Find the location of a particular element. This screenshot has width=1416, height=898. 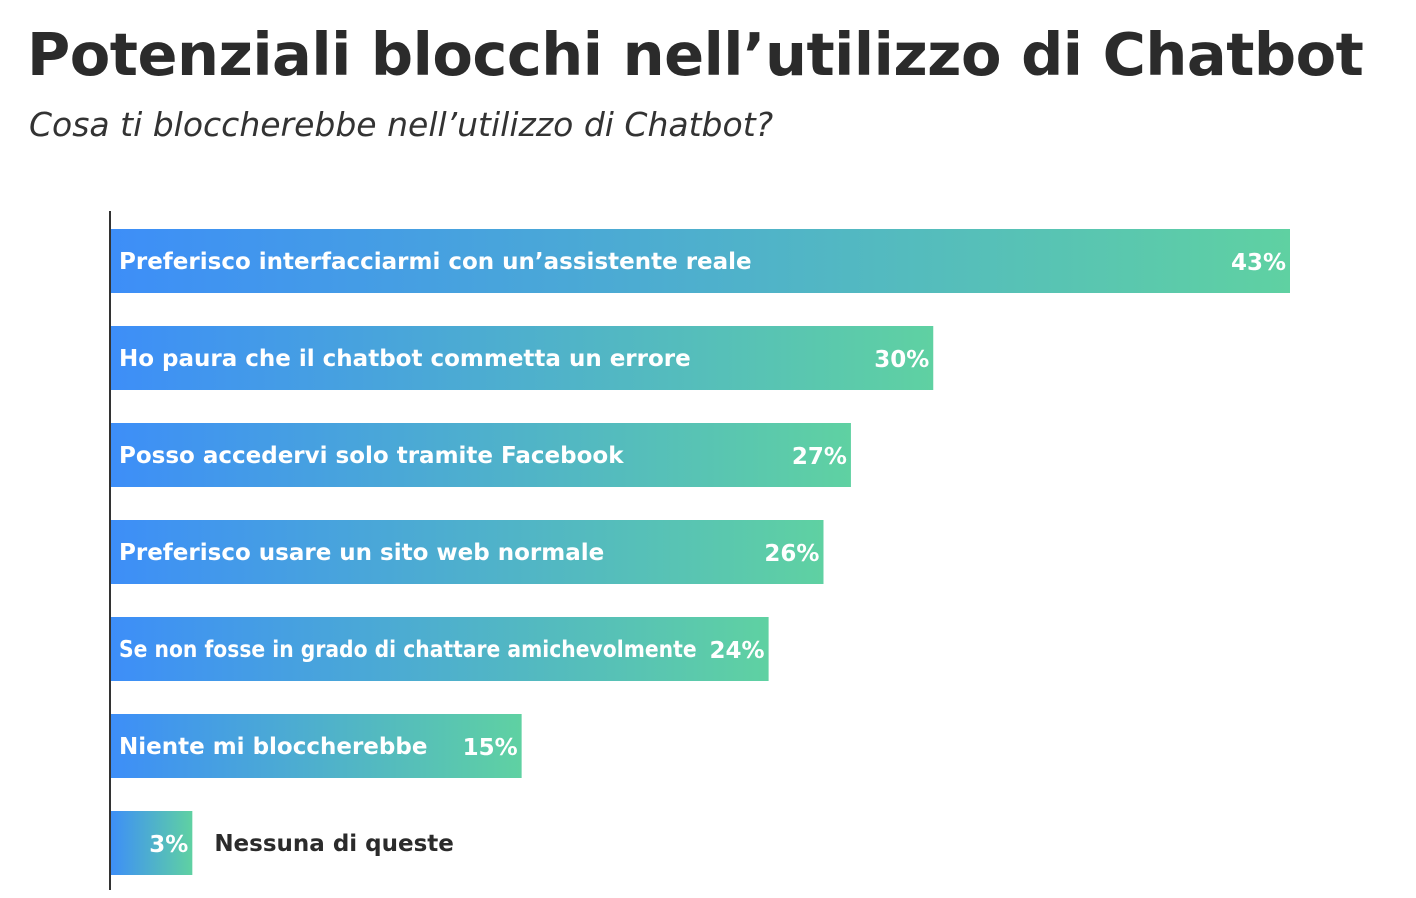

bar-value-label: 26% is located at coordinates (791, 554).